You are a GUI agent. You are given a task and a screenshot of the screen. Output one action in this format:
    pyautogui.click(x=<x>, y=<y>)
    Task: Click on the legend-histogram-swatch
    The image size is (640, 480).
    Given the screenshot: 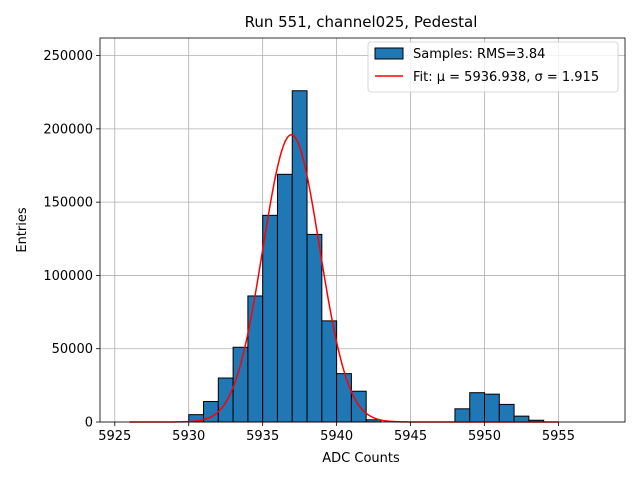 What is the action you would take?
    pyautogui.click(x=389, y=53)
    